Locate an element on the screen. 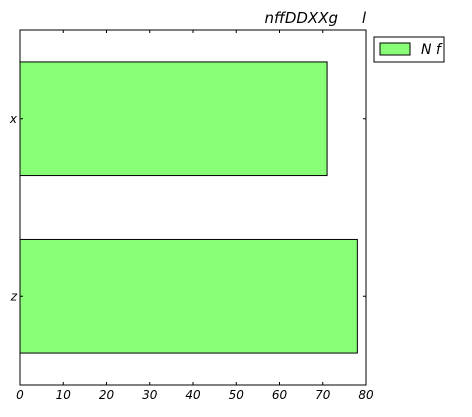 Image resolution: width=472 pixels, height=417 pixels. x-tick-label-10: 10 is located at coordinates (64, 395).